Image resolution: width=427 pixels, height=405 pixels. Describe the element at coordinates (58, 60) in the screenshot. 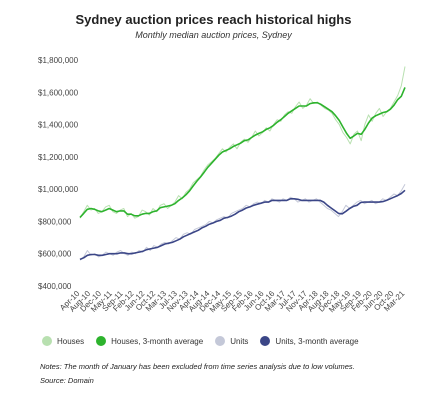

I see `y-tick-label: $1,800,000` at that location.